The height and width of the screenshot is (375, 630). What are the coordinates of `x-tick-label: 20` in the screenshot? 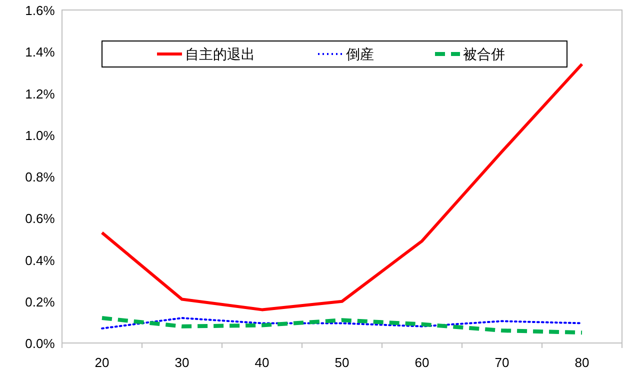 It's located at (102, 362).